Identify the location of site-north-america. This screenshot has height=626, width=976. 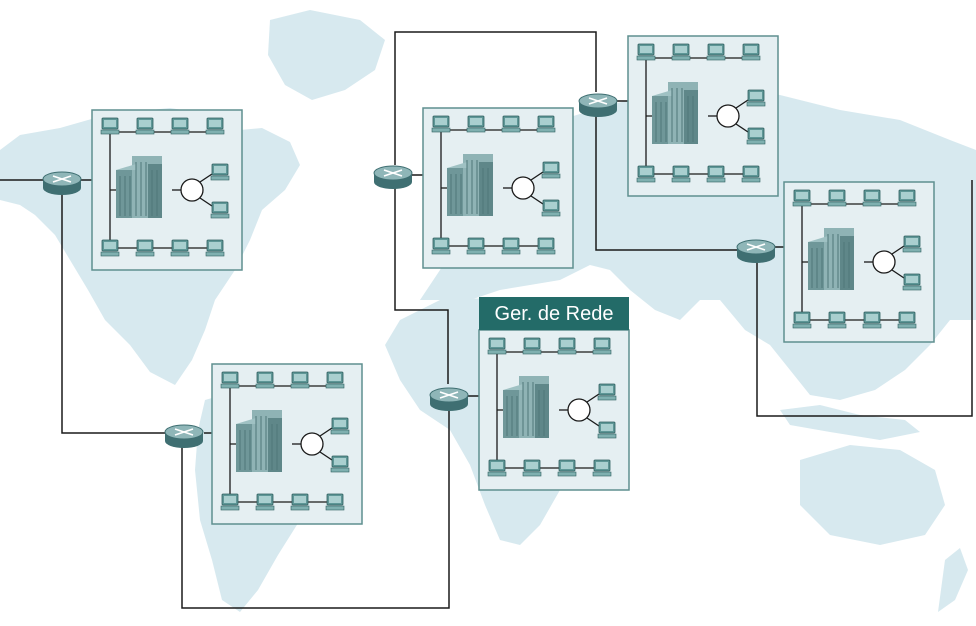
(167, 190).